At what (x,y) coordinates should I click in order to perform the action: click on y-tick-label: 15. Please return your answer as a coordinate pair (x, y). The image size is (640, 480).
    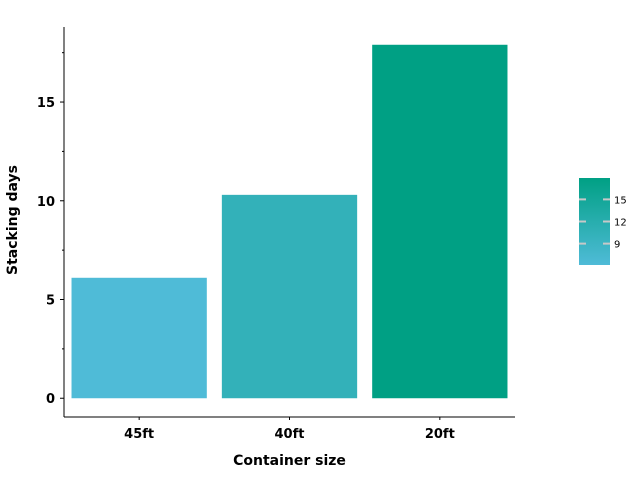
    Looking at the image, I should click on (46, 103).